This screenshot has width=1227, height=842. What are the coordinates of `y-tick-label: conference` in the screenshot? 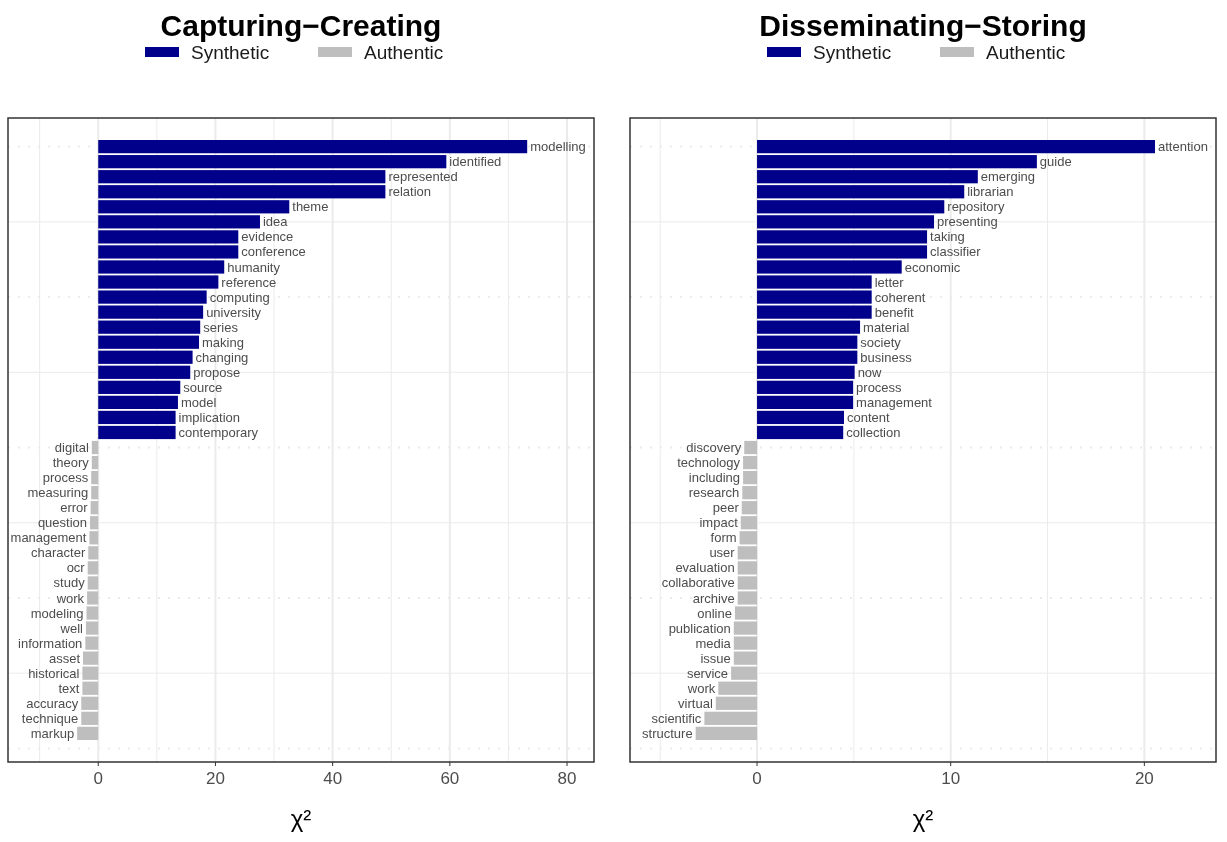 It's located at (273, 252).